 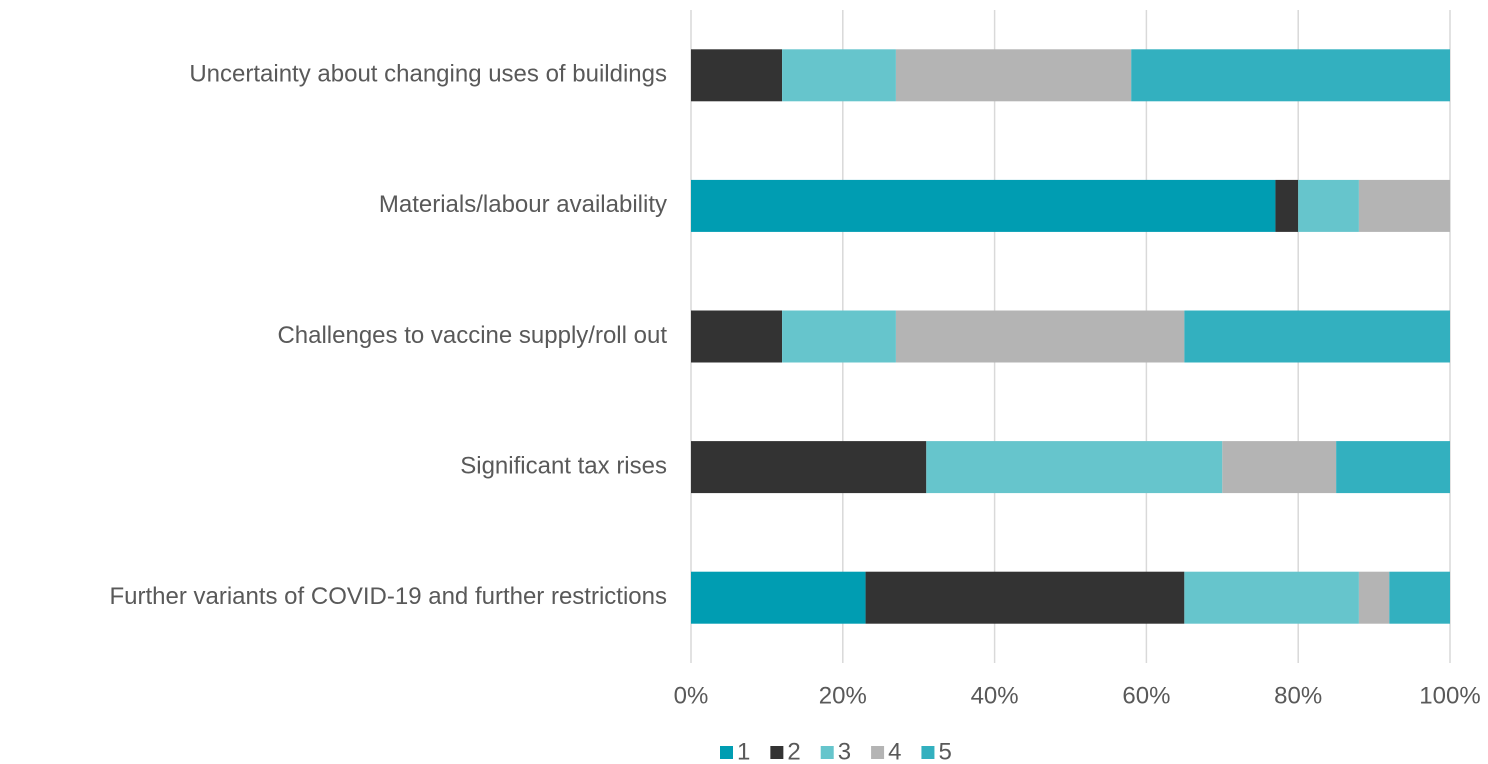 I want to click on x-tick-label: 40%, so click(x=995, y=695).